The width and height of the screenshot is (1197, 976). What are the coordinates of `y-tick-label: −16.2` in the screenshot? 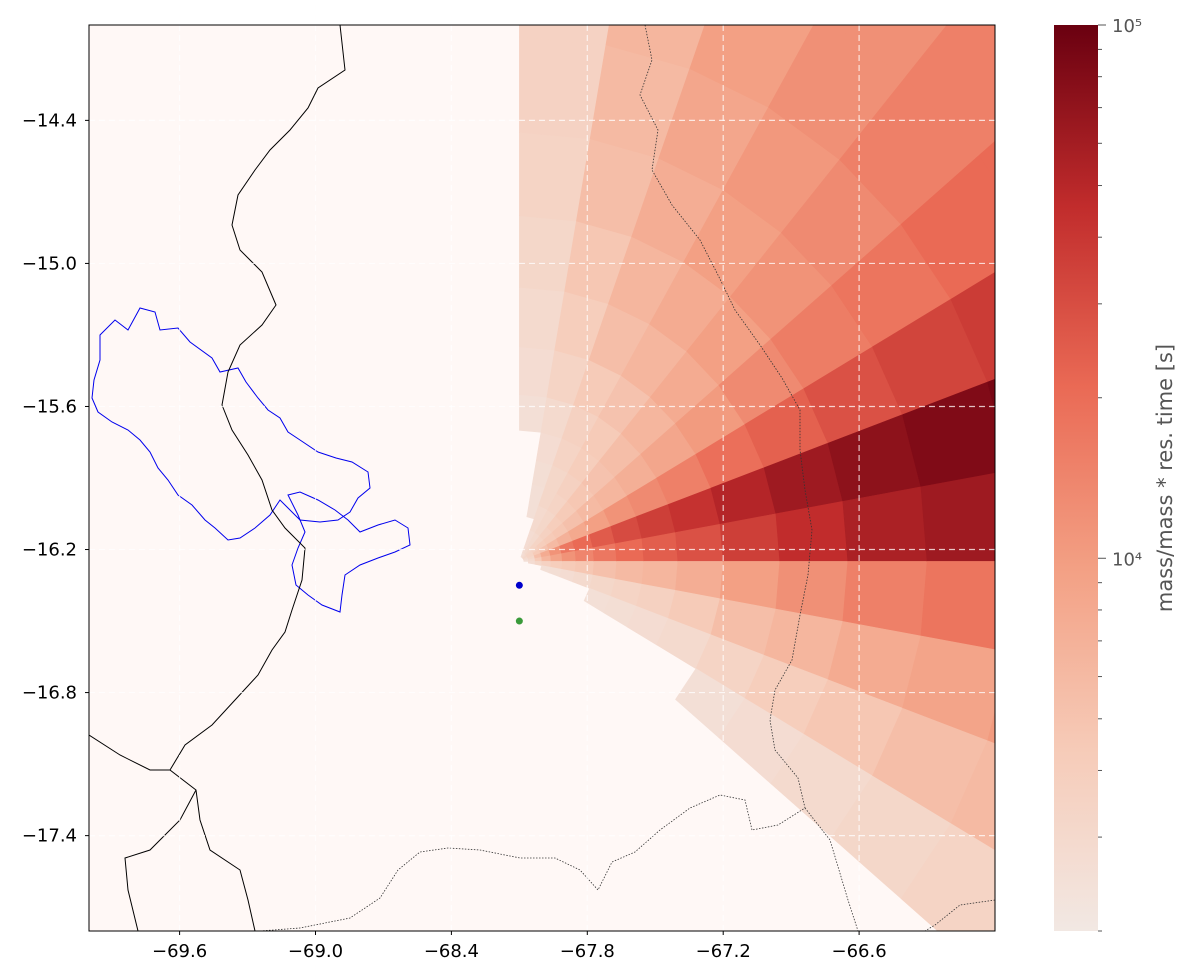 It's located at (49, 550).